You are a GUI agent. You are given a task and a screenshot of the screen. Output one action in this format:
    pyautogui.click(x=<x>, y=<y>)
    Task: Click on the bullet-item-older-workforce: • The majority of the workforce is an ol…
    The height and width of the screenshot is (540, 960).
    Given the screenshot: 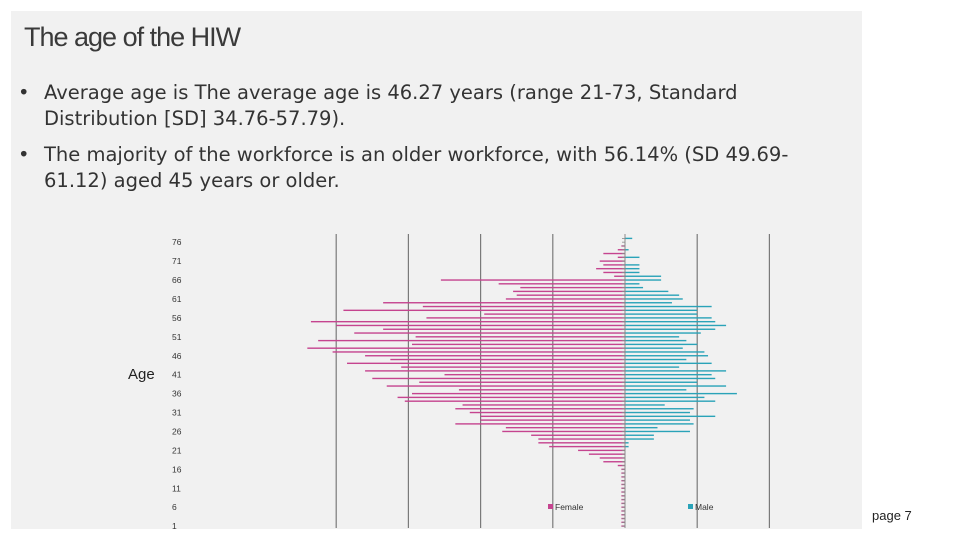 What is the action you would take?
    pyautogui.click(x=408, y=168)
    